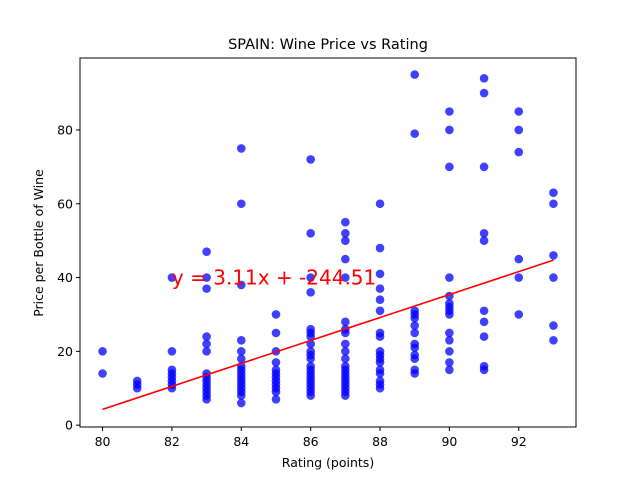 The width and height of the screenshot is (640, 480). I want to click on y-tick-label: 80, so click(65, 129).